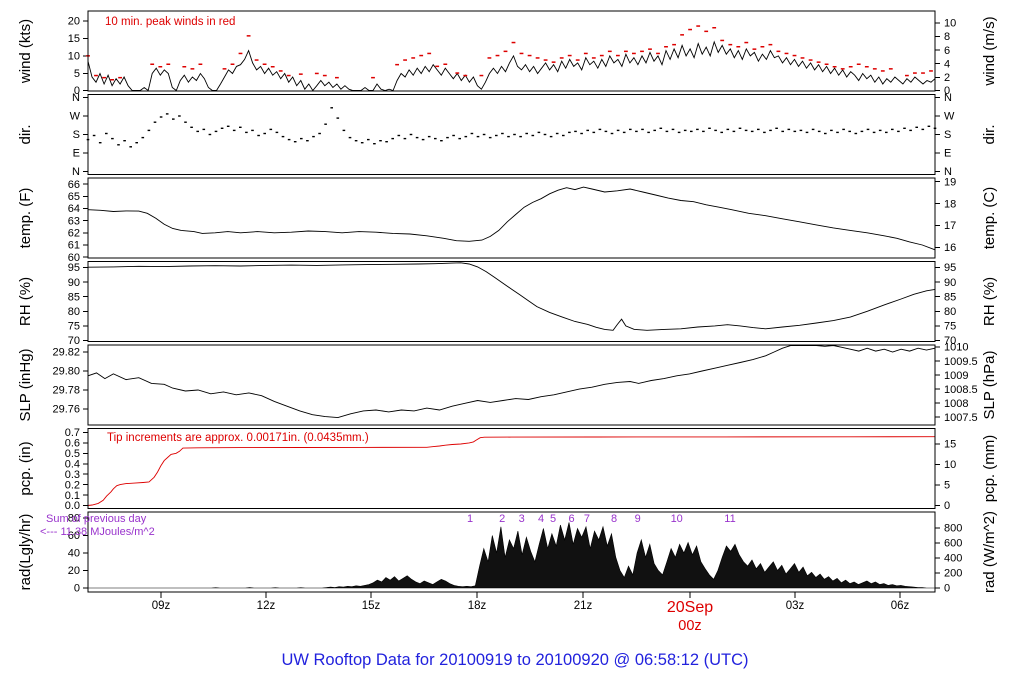  What do you see at coordinates (950, 327) in the screenshot?
I see `svg-text: 75` at bounding box center [950, 327].